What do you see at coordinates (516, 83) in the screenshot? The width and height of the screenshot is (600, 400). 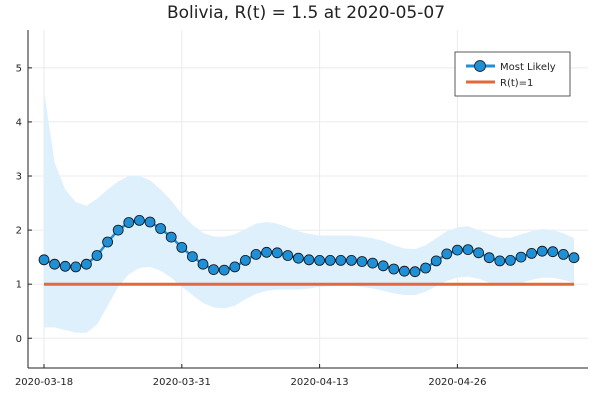 I see `legend-label-rt1: R(t)=1` at bounding box center [516, 83].